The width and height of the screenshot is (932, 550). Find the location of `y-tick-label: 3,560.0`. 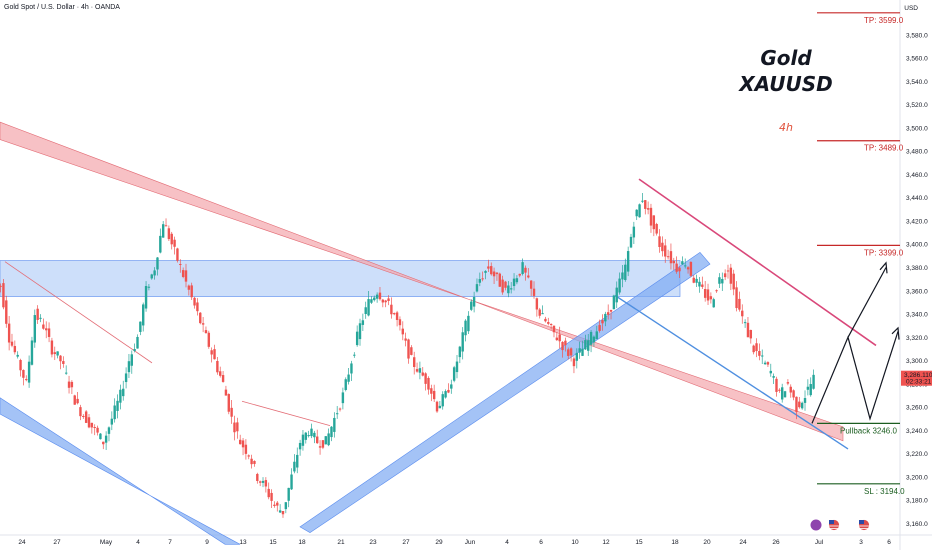

y-tick-label: 3,560.0 is located at coordinates (917, 59).